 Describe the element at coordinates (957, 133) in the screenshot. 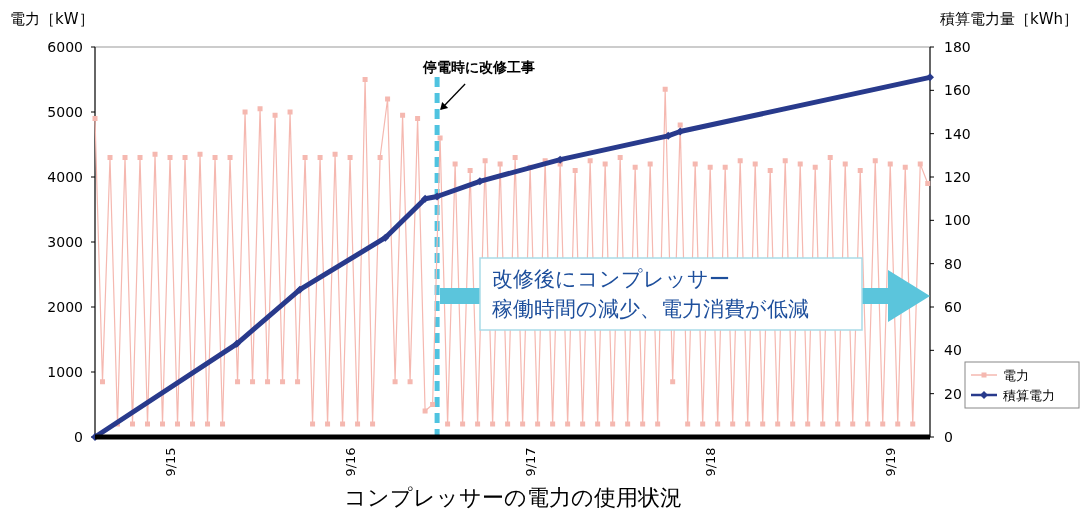

I see `y2-tick-label: 140` at that location.